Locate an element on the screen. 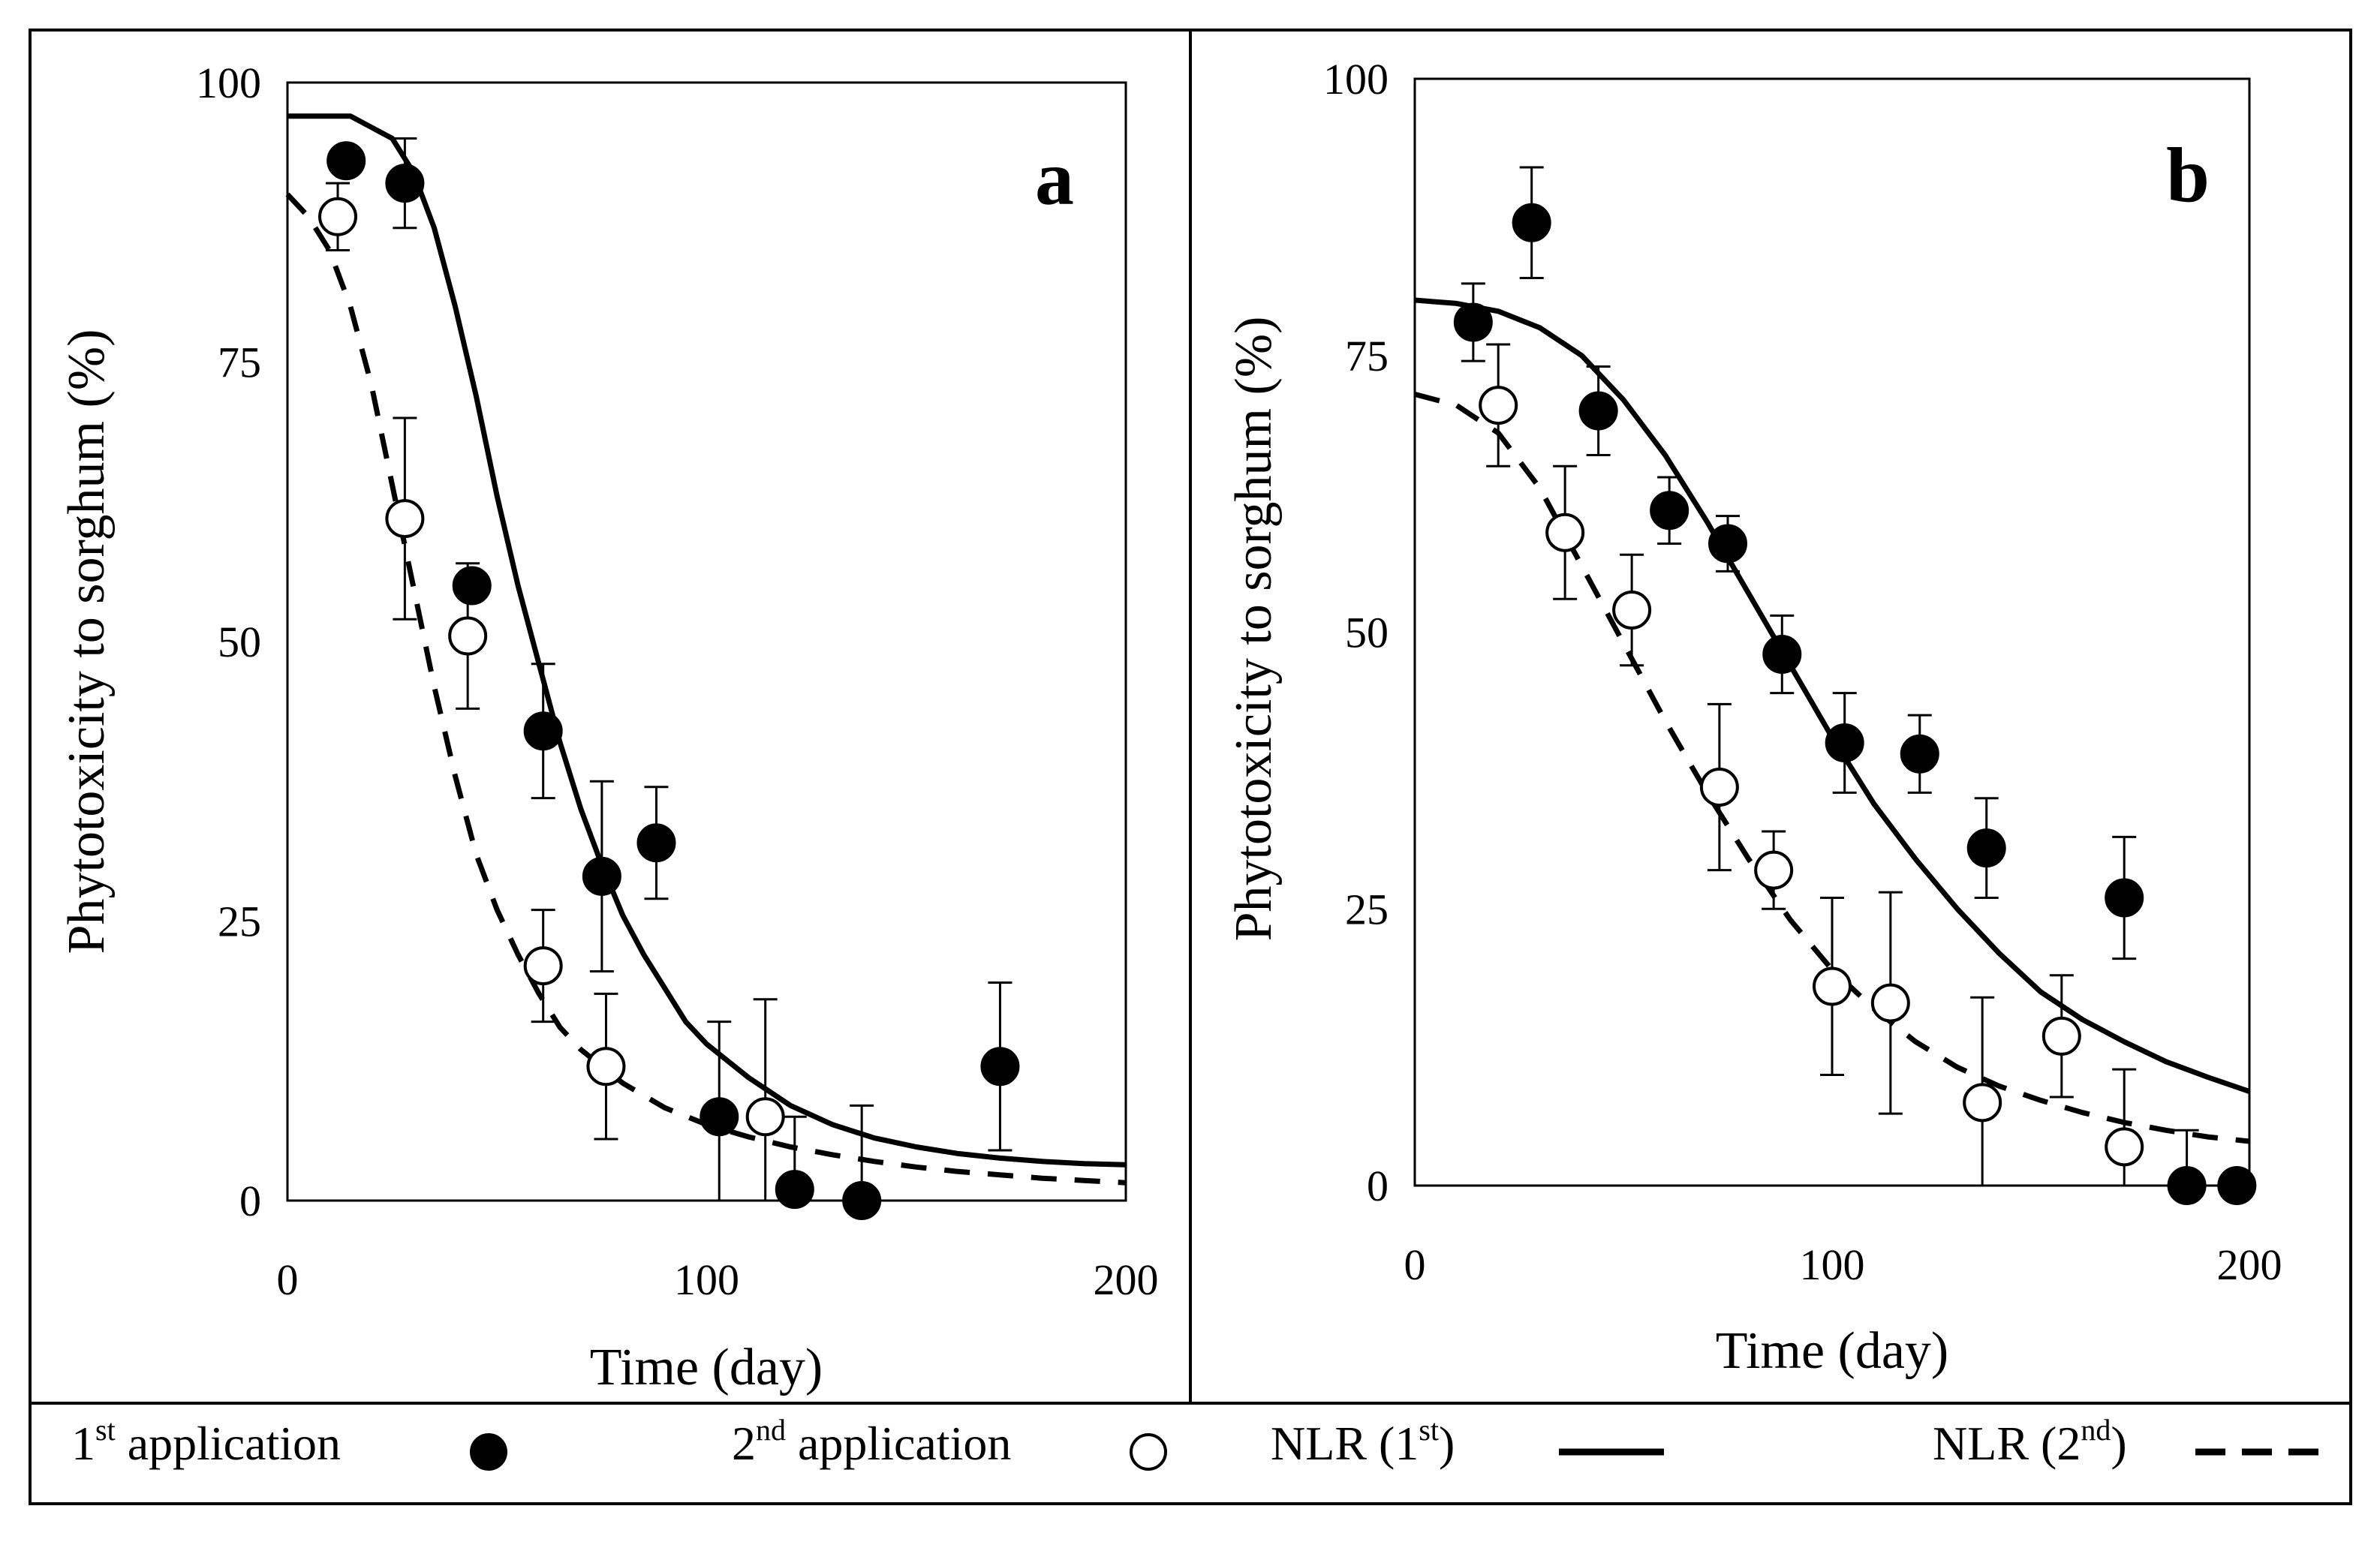 Image resolution: width=2380 pixels, height=1542 pixels. legend-marker-second-application is located at coordinates (1148, 1452).